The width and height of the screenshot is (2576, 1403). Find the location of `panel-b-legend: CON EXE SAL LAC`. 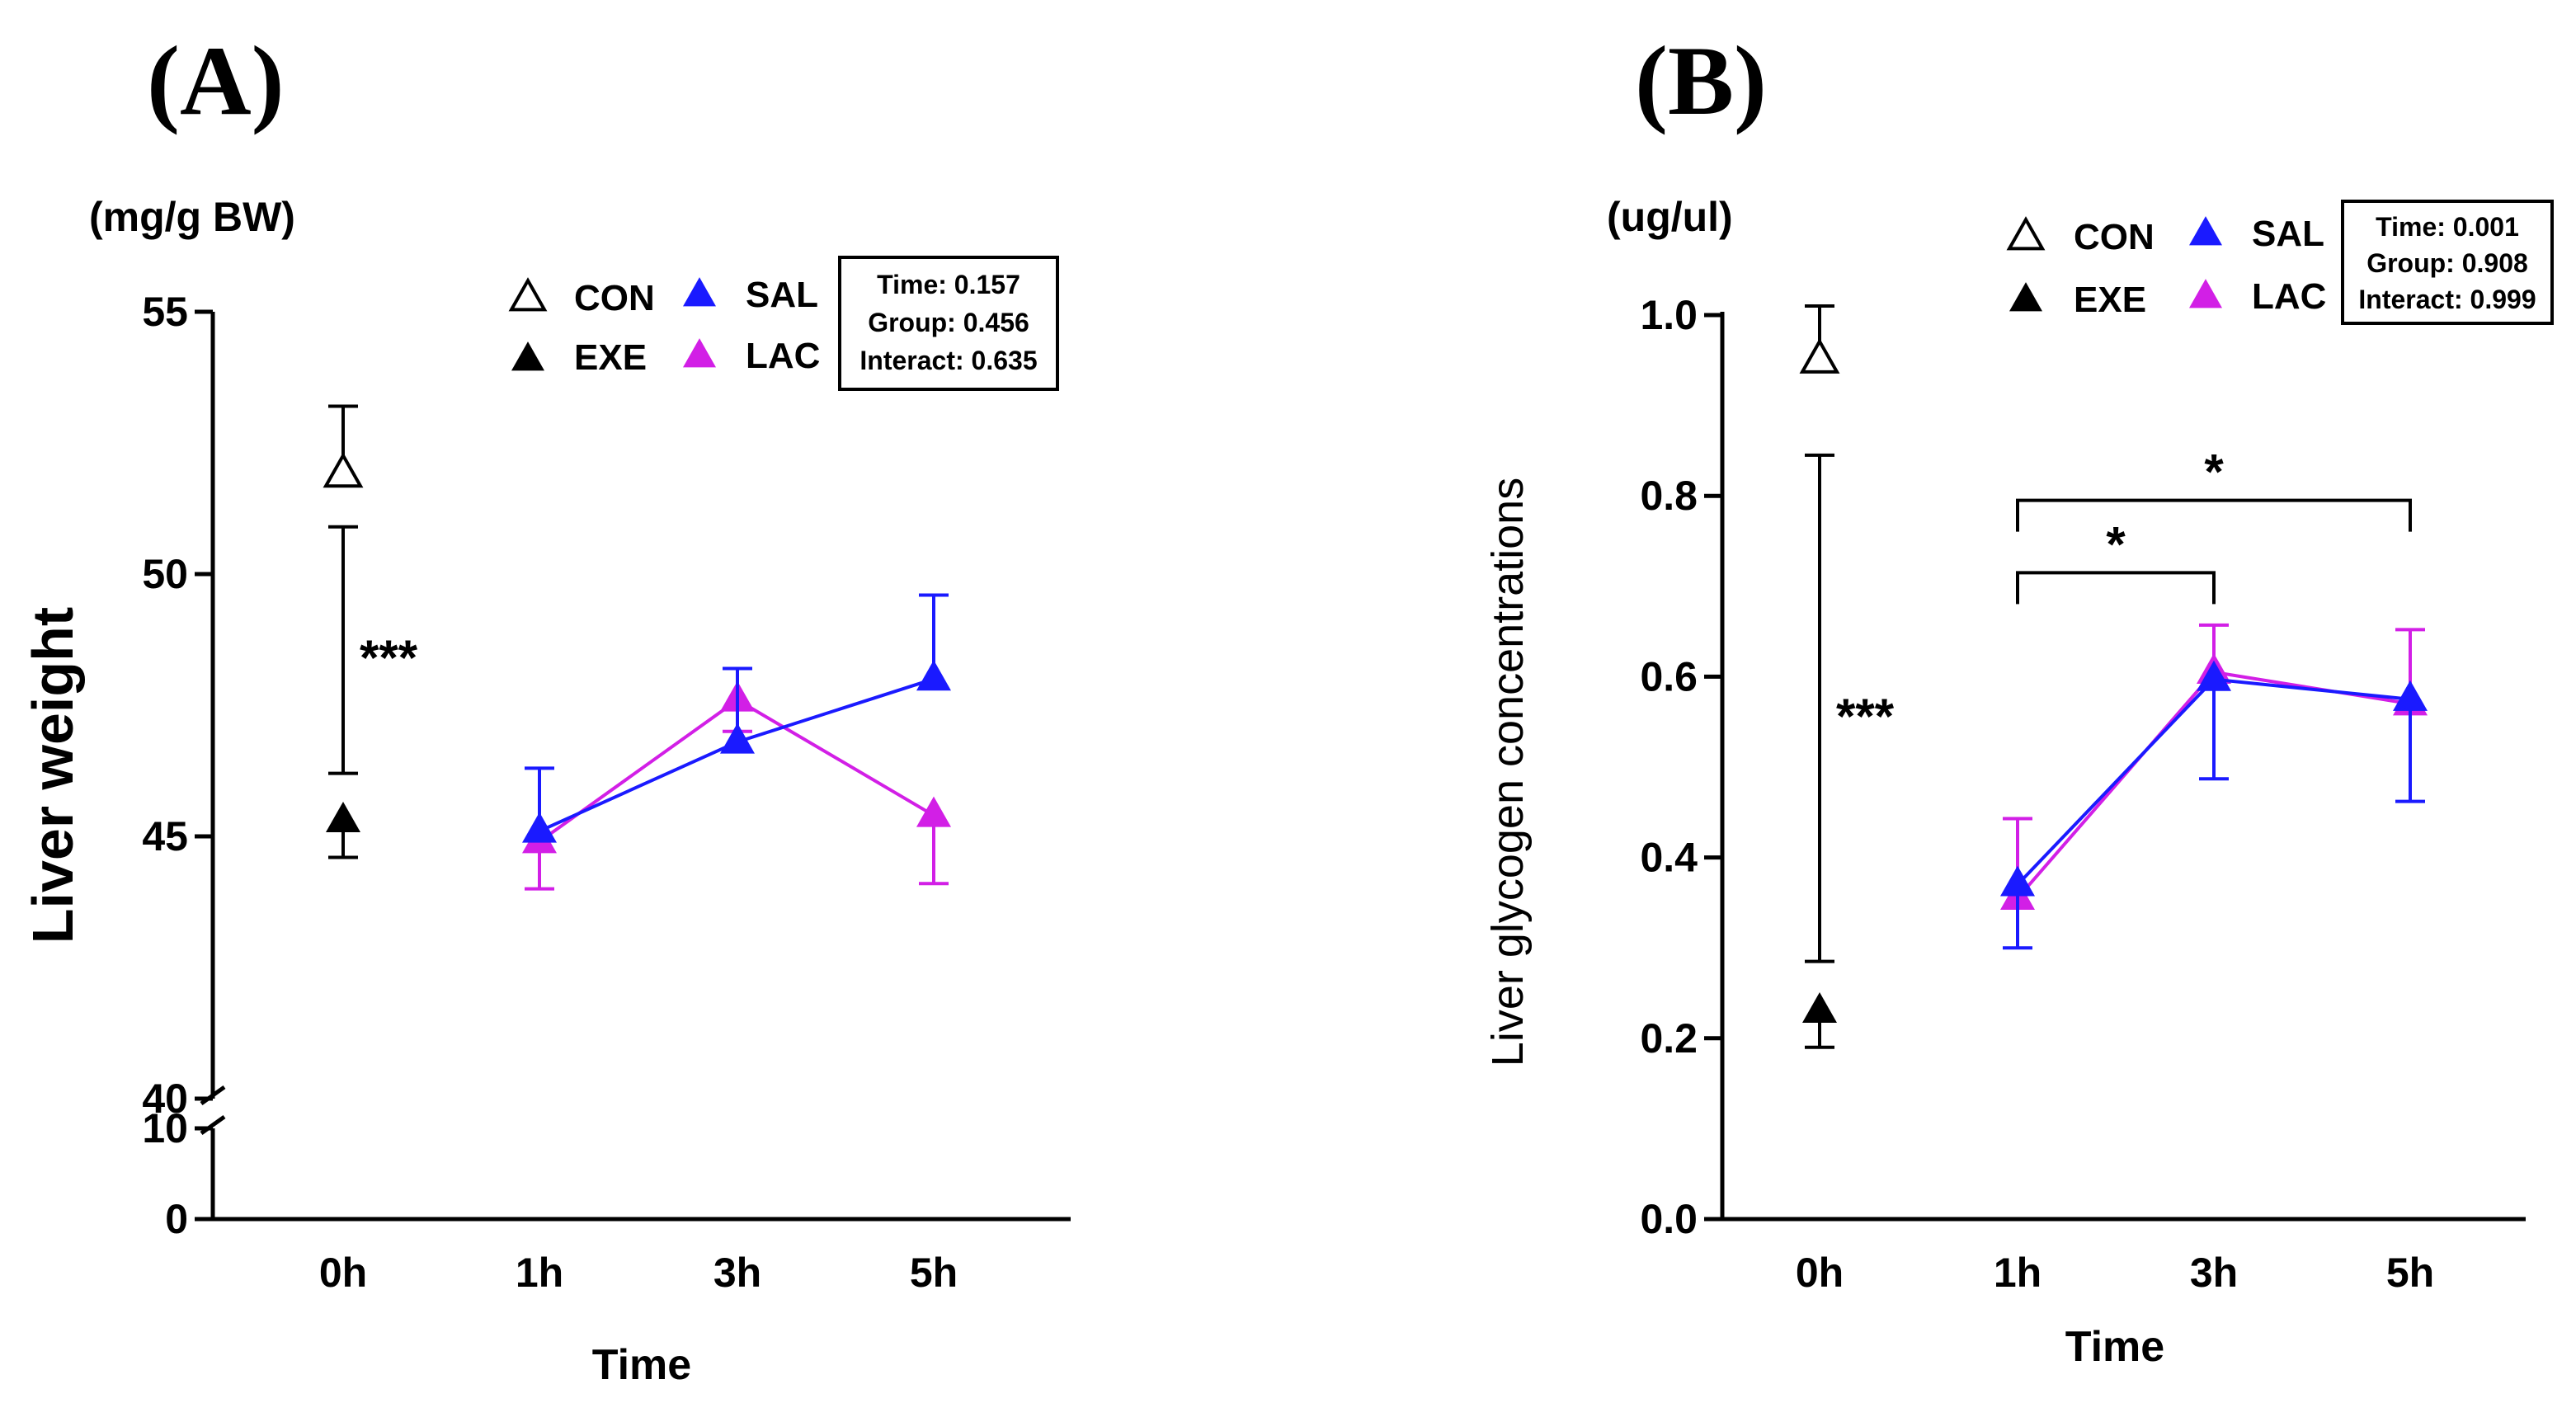

panel-b-legend: CON EXE SAL LAC is located at coordinates (2166, 267).